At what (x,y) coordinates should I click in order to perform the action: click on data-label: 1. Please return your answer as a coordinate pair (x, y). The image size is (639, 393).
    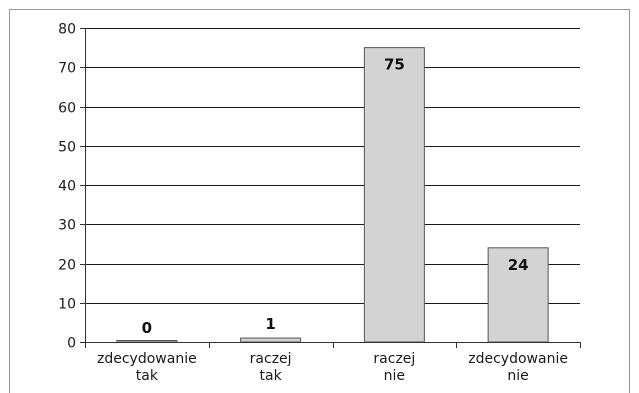
    Looking at the image, I should click on (270, 324).